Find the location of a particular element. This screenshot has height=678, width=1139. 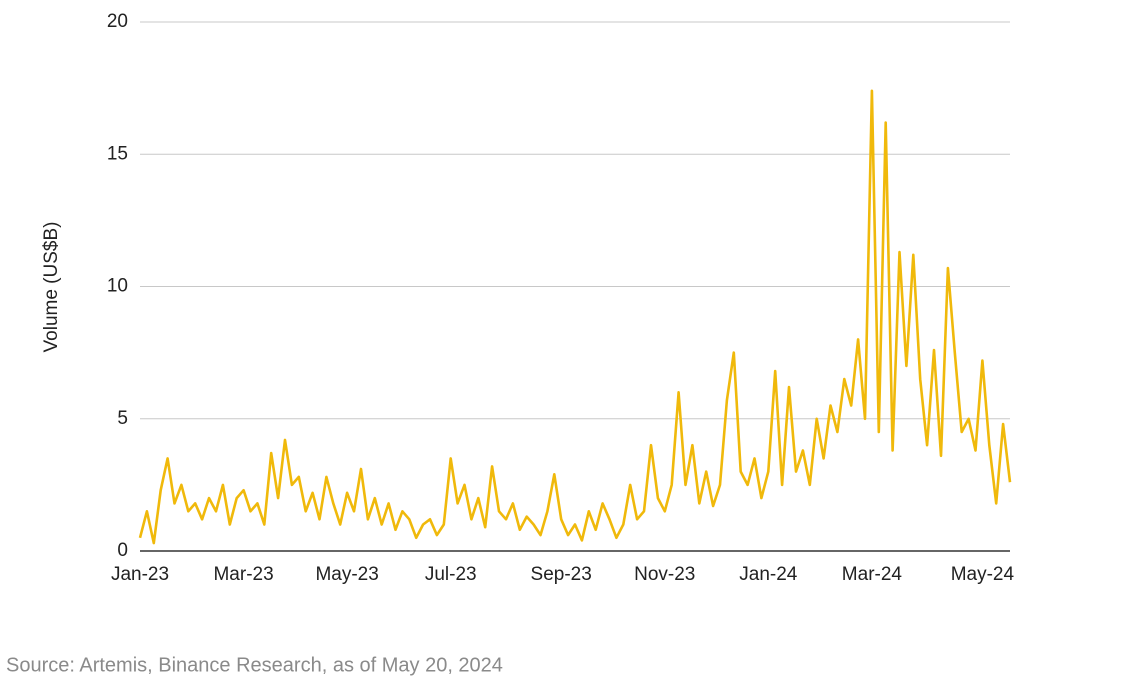

y-tick-label: 10 is located at coordinates (117, 286).